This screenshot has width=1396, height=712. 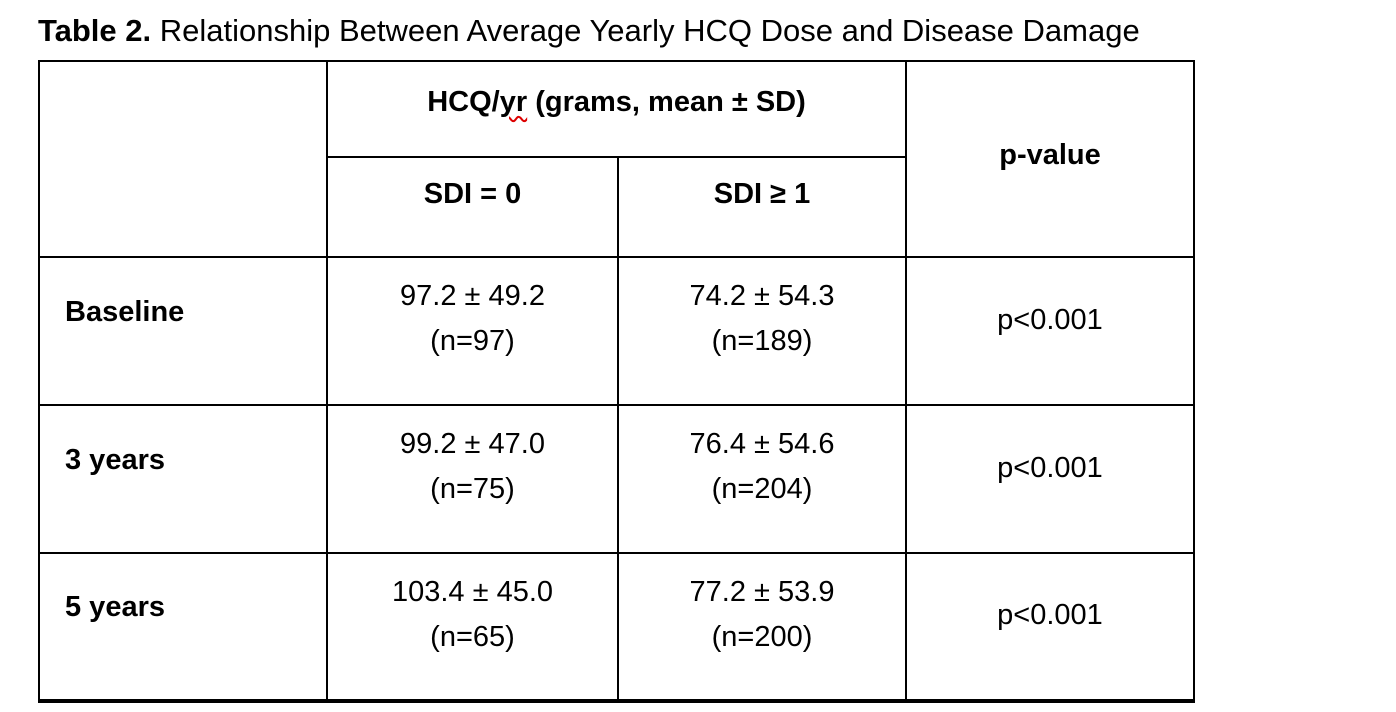 What do you see at coordinates (183, 479) in the screenshot?
I see `row-label: 3 years` at bounding box center [183, 479].